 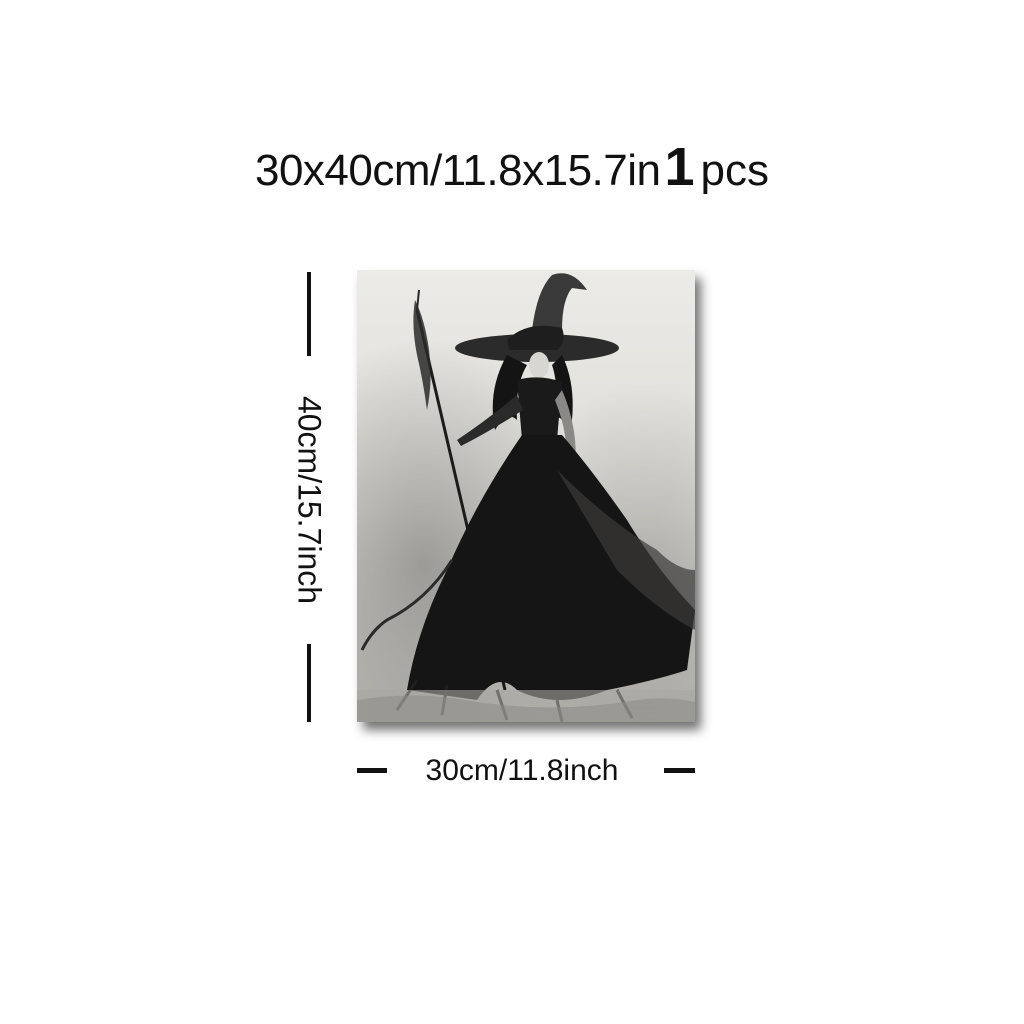 What do you see at coordinates (679, 770) in the screenshot?
I see `width-marker-right` at bounding box center [679, 770].